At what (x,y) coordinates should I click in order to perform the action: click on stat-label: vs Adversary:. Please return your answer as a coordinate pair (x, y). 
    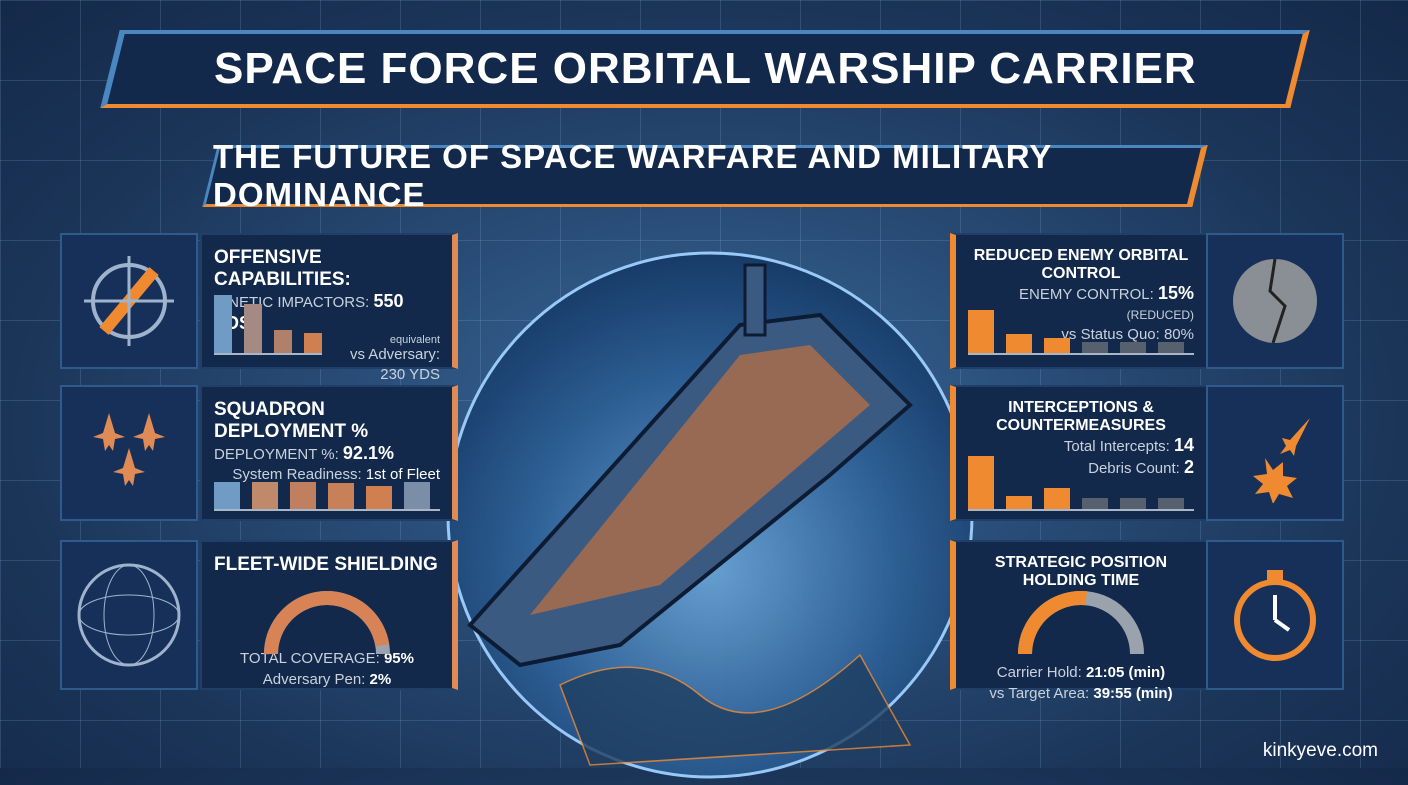
    Looking at the image, I should click on (394, 354).